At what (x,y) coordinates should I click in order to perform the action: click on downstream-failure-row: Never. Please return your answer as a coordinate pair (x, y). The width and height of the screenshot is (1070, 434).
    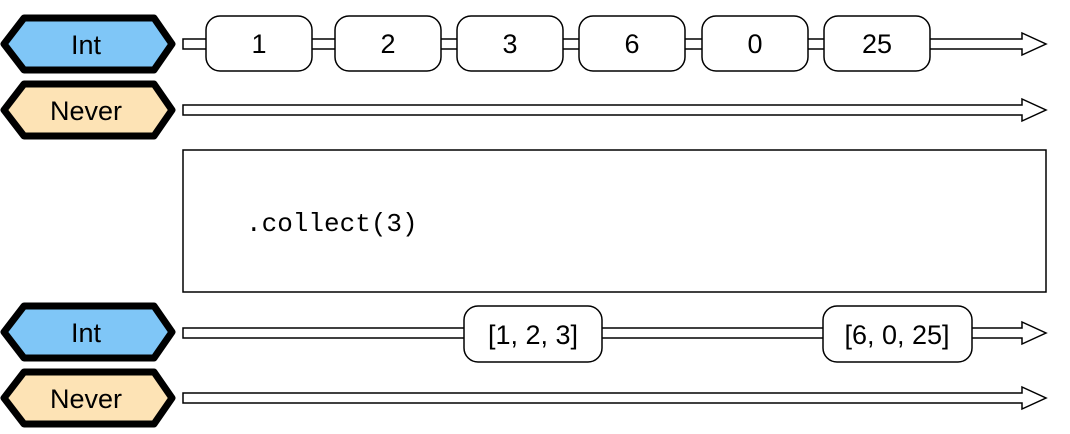
    Looking at the image, I should click on (524, 398).